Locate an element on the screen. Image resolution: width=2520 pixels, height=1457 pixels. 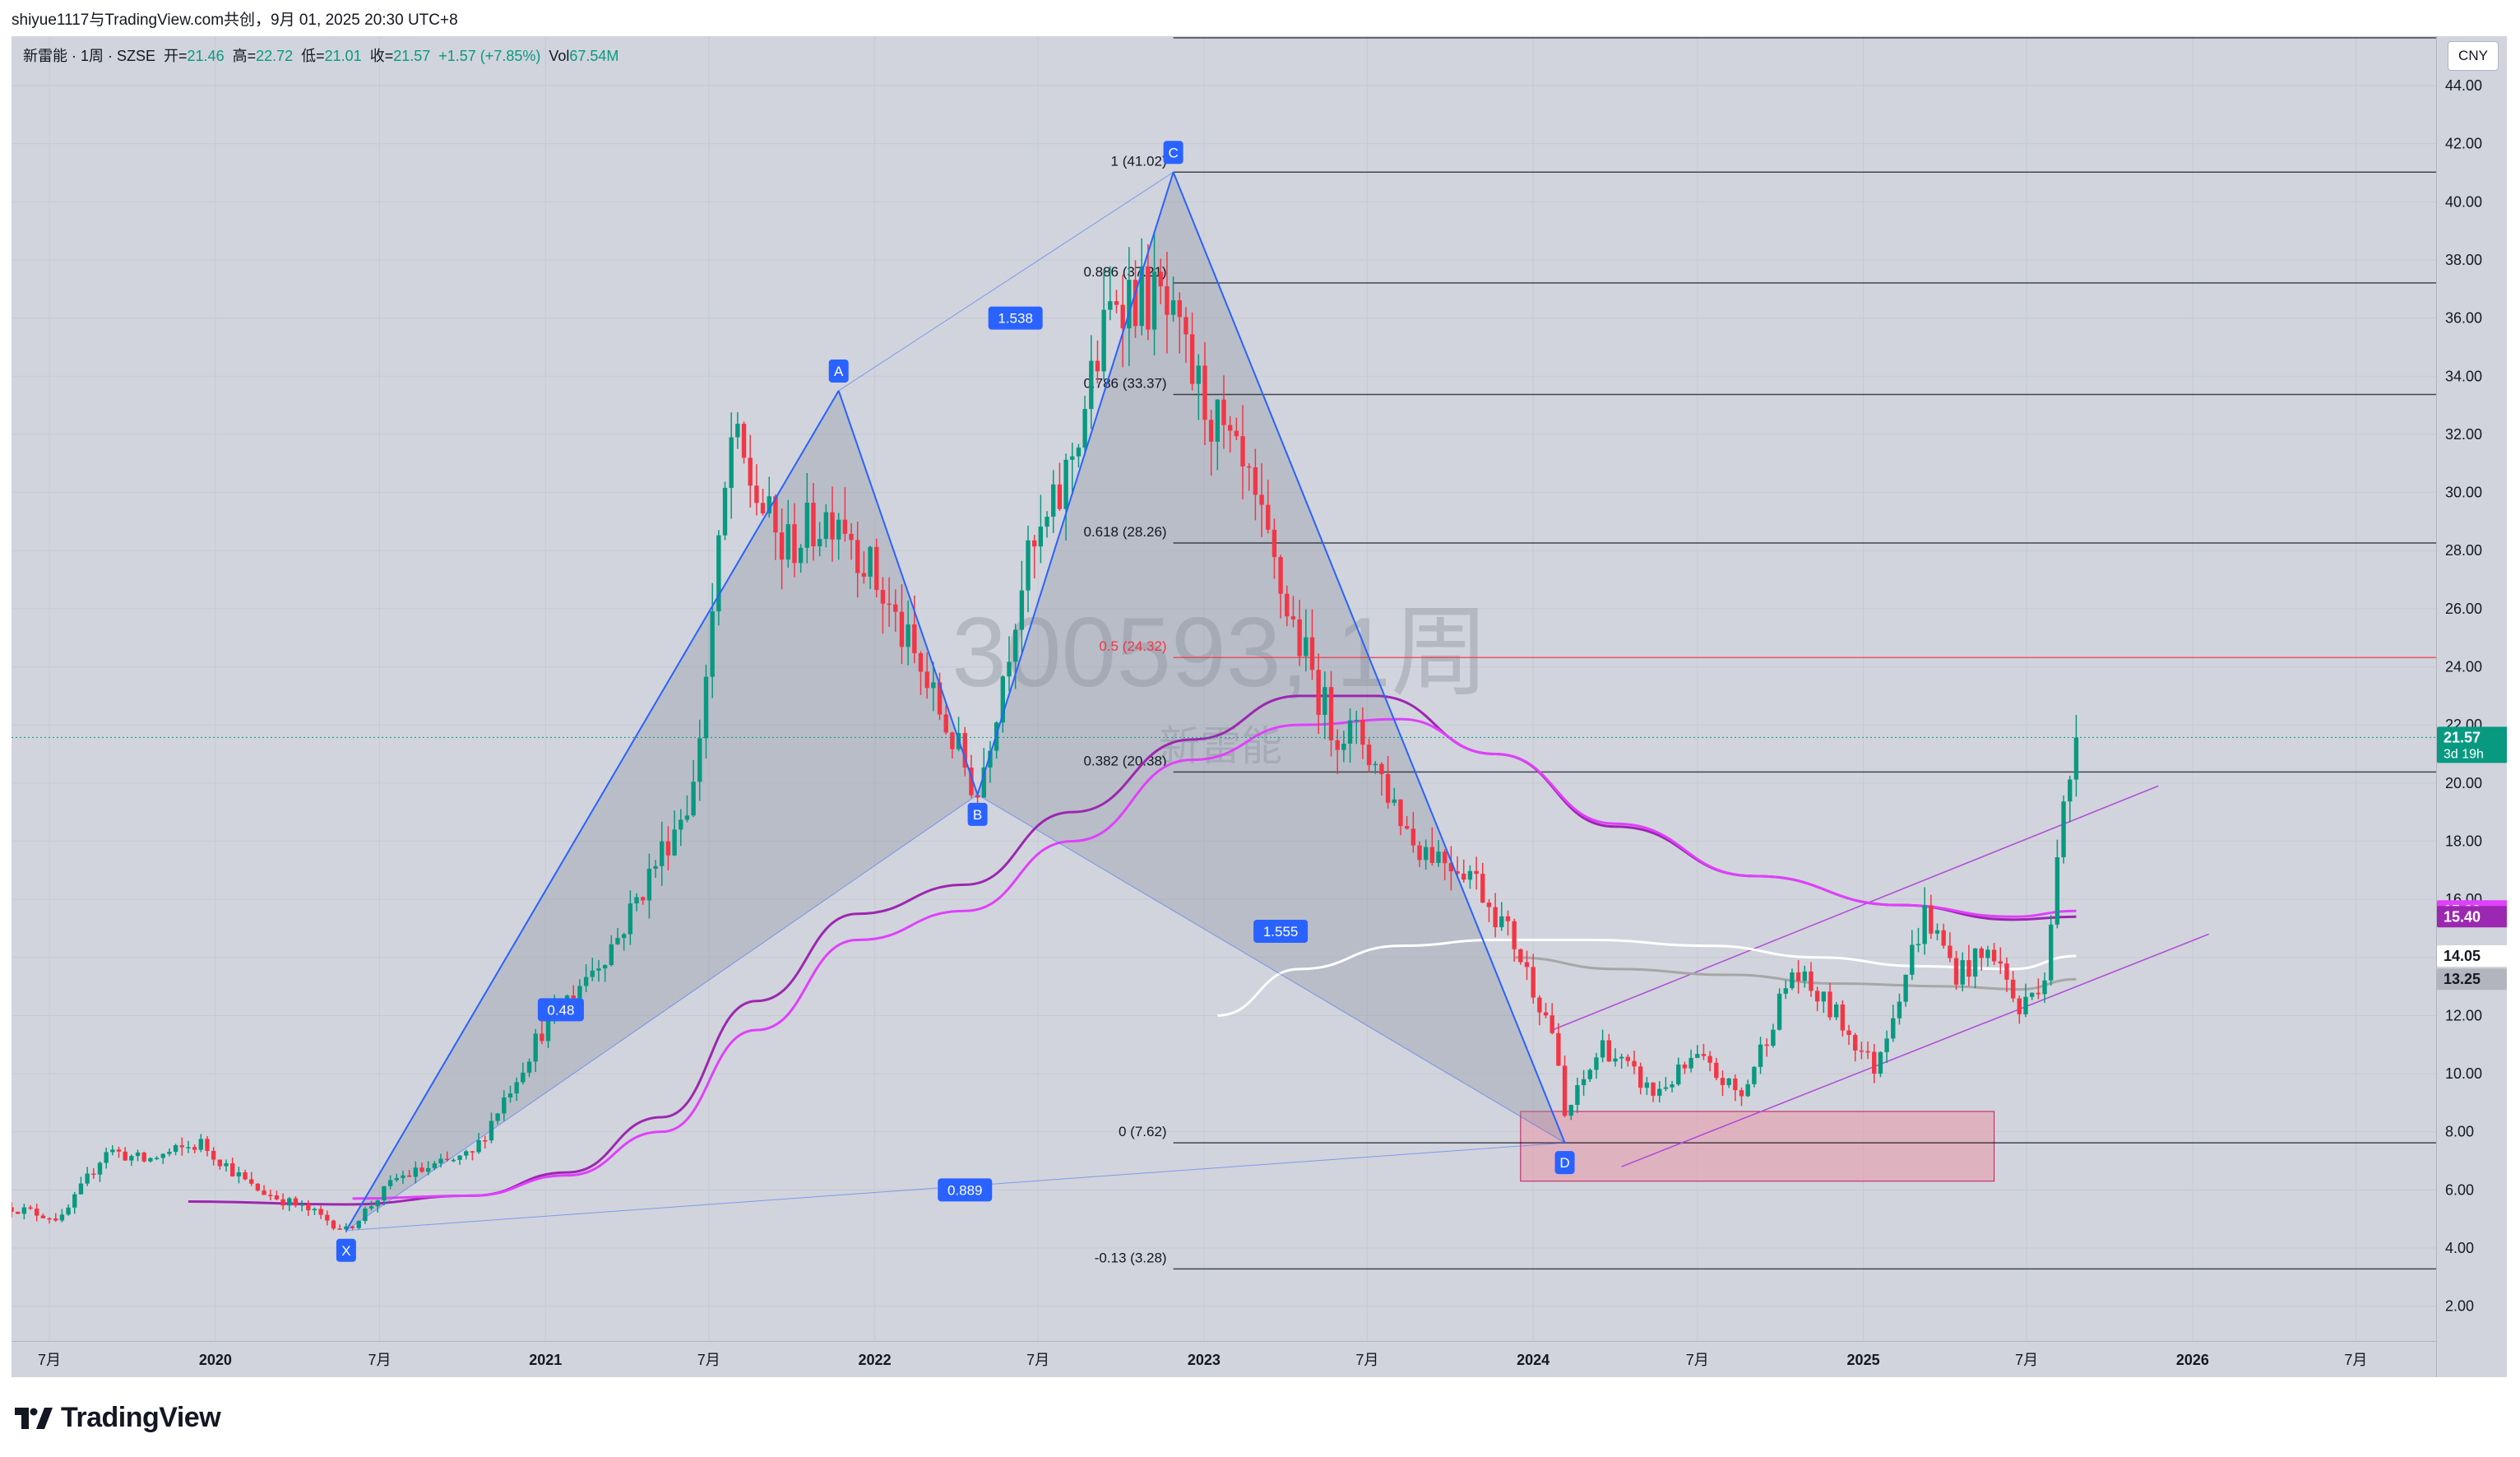
legend-low-value: 21.01 is located at coordinates (343, 56).